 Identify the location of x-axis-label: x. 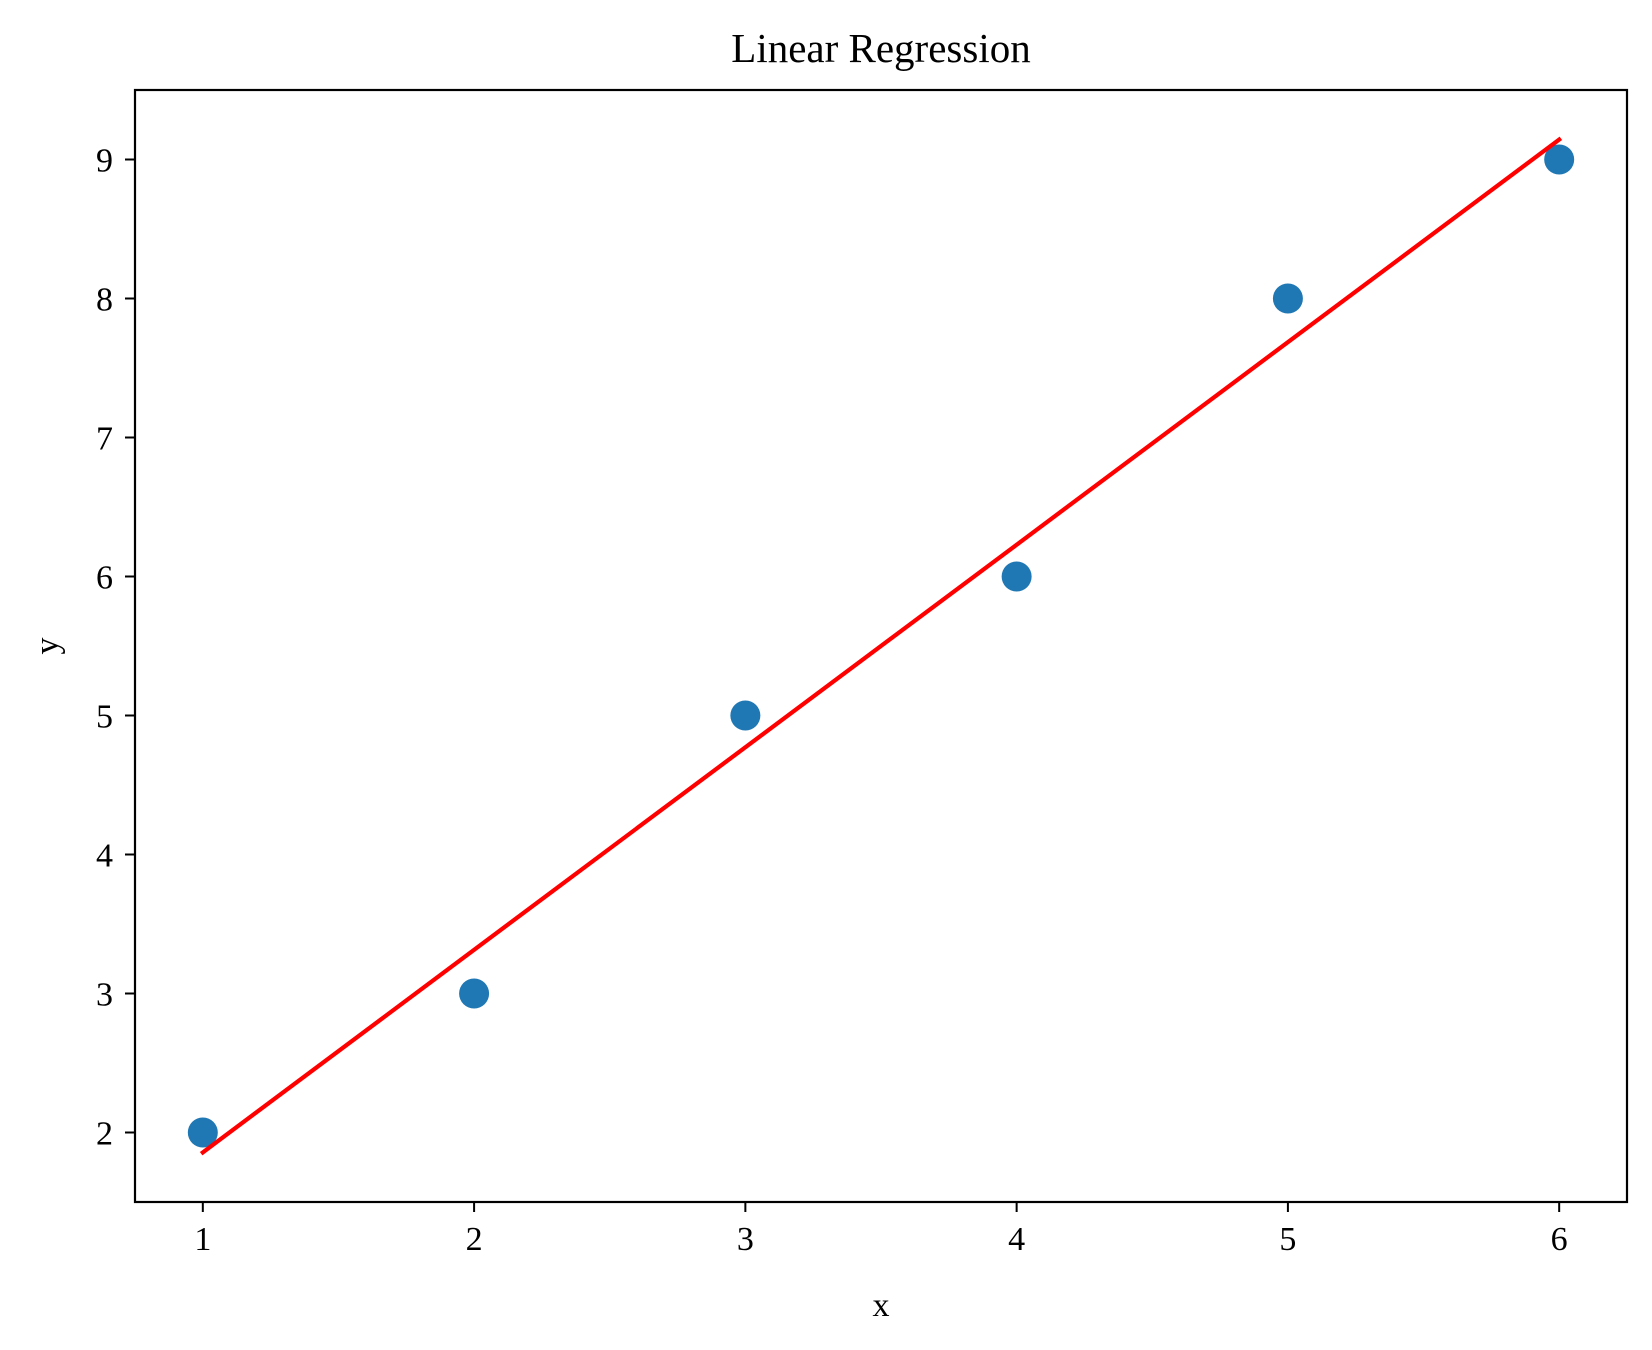
(881, 1305).